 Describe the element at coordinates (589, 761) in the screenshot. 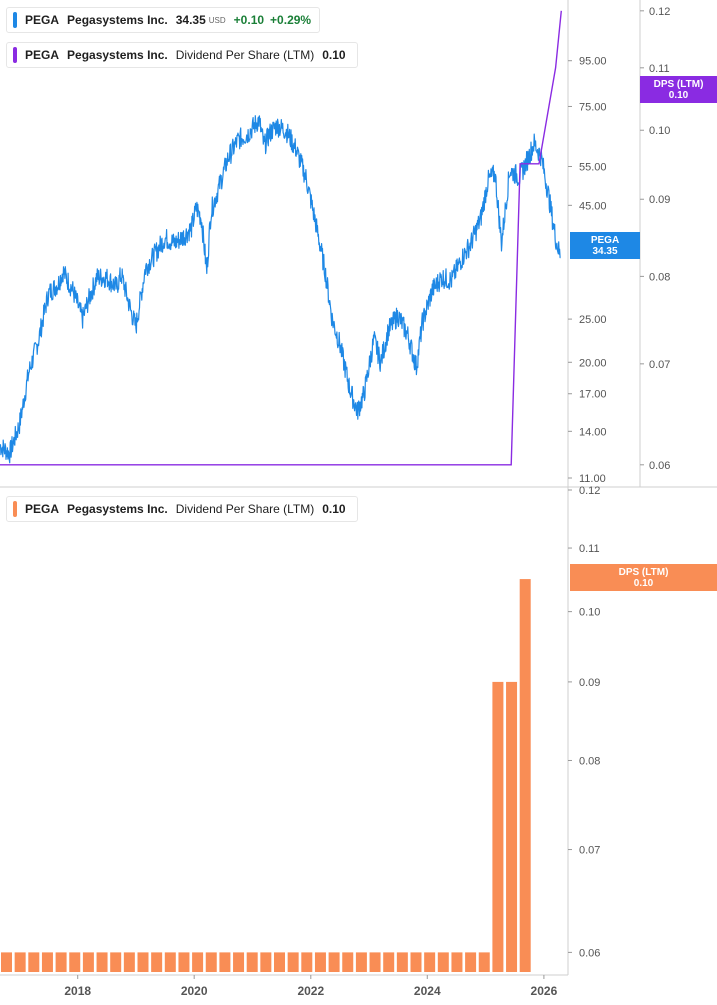

I see `bar-axis-label: 0.08` at that location.